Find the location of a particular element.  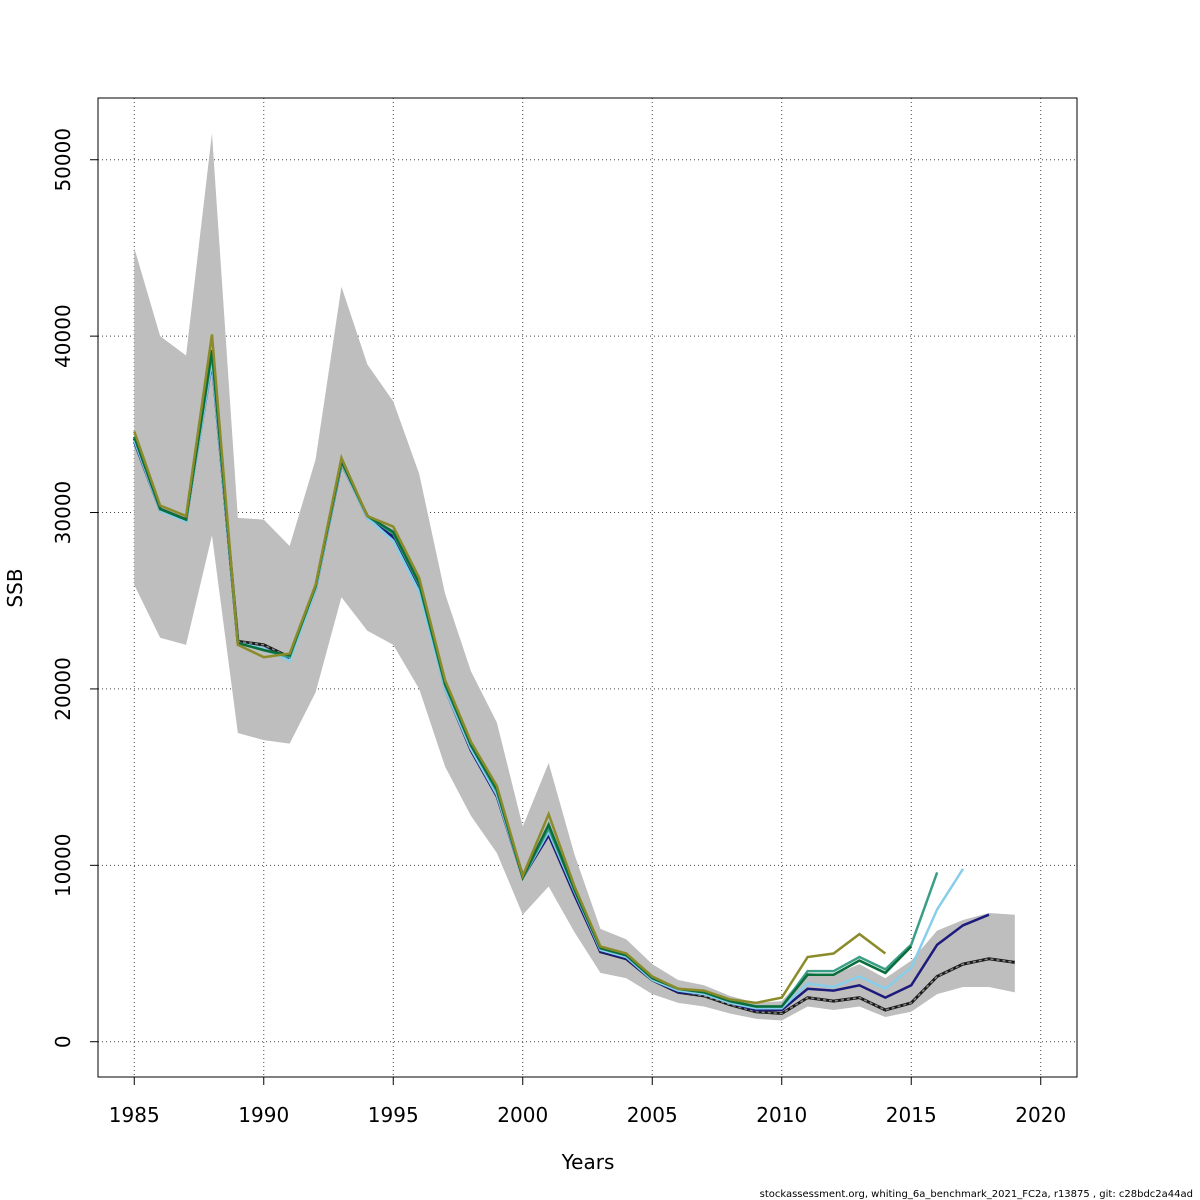

x-tick-label: 2005 is located at coordinates (652, 1115).